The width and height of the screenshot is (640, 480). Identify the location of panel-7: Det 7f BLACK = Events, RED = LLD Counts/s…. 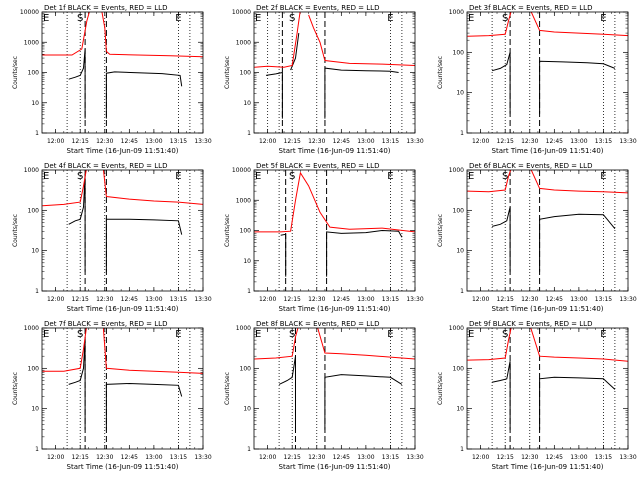
(112, 395).